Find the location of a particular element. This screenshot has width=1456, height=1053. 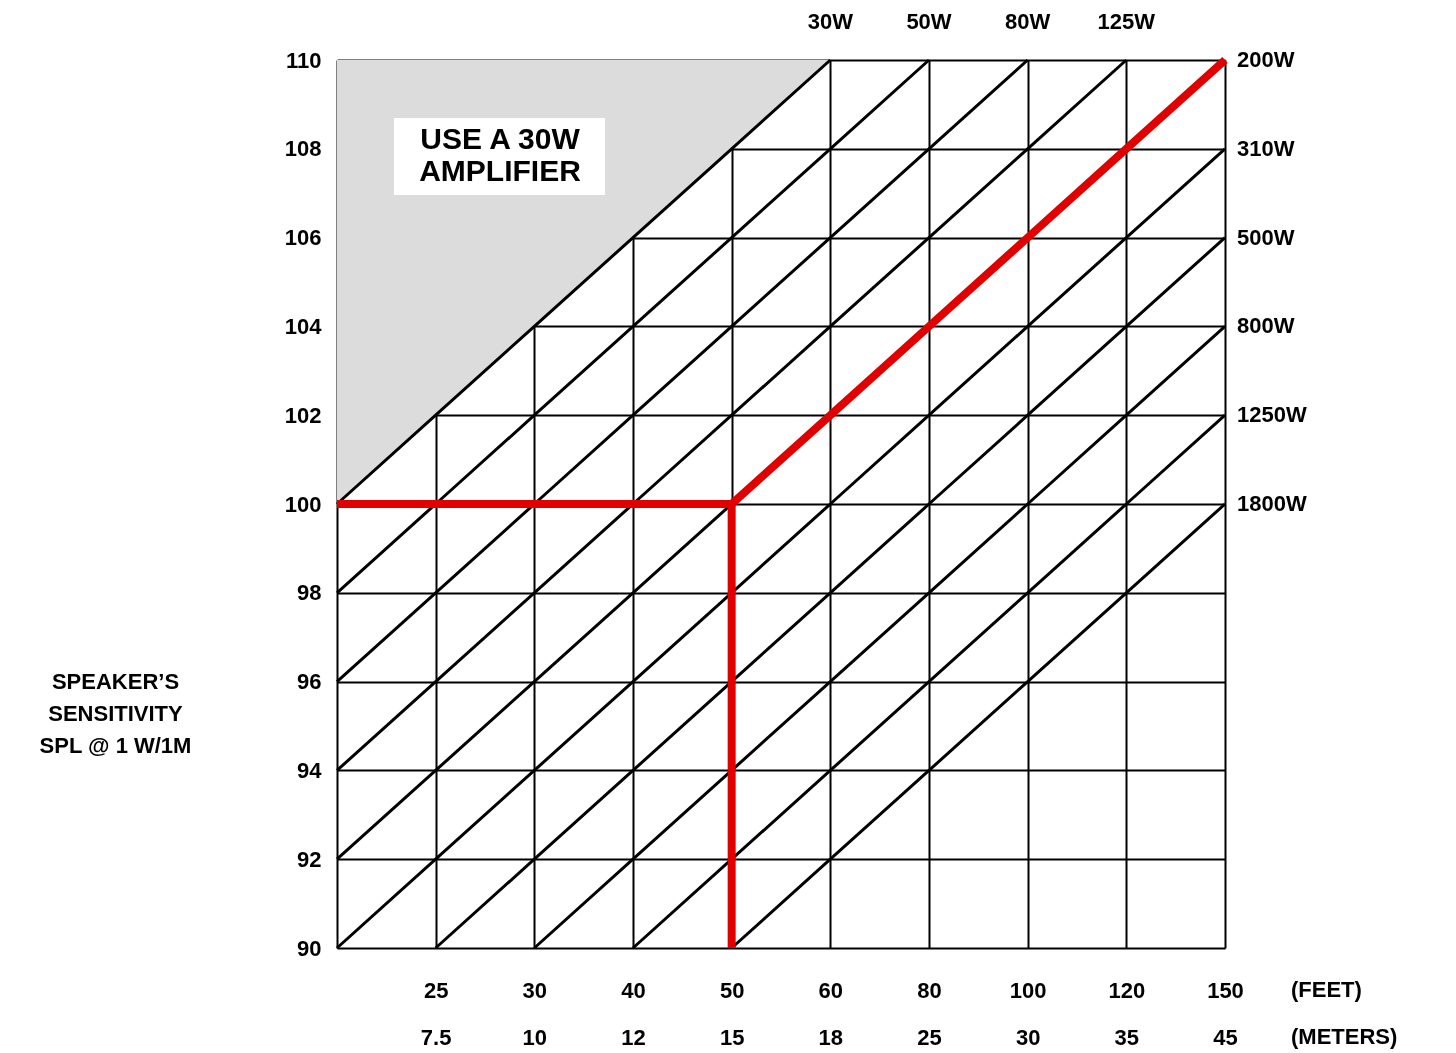

y-tick-label: 106 is located at coordinates (303, 238).